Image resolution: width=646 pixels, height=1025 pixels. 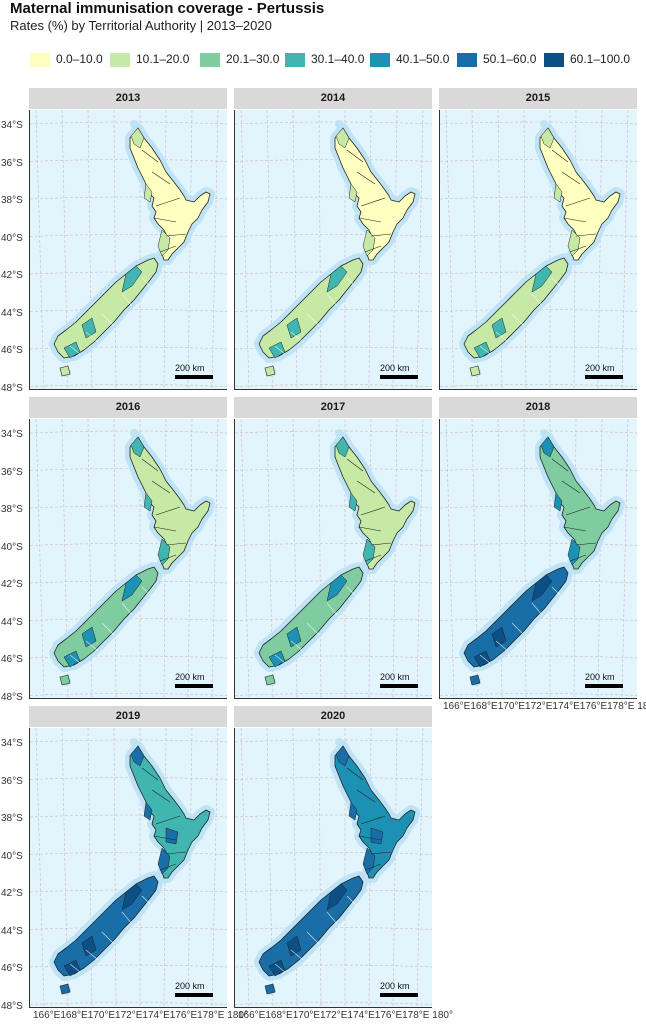 I want to click on facet-year-label: 2018, so click(x=538, y=407).